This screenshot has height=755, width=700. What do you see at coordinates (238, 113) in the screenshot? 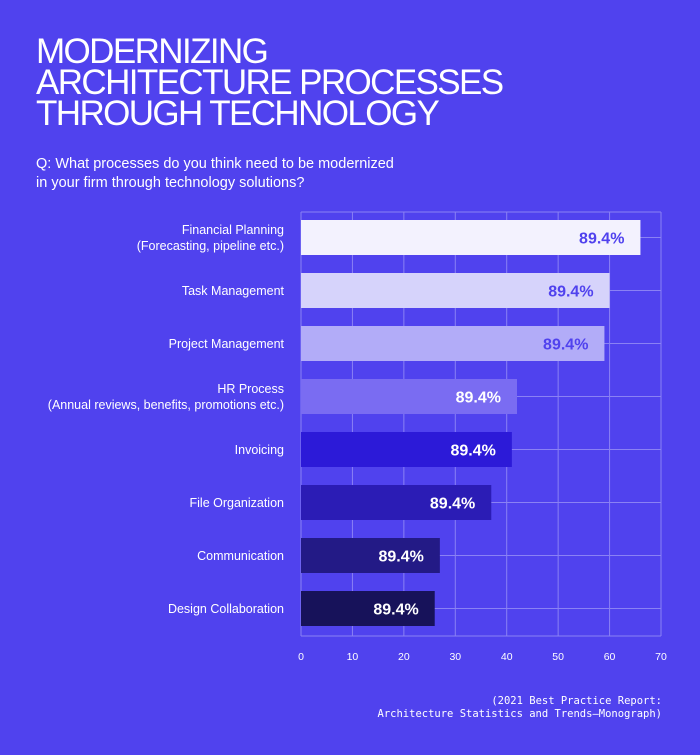
I see `title-line-3: THROUGH TECHNOLOGY` at bounding box center [238, 113].